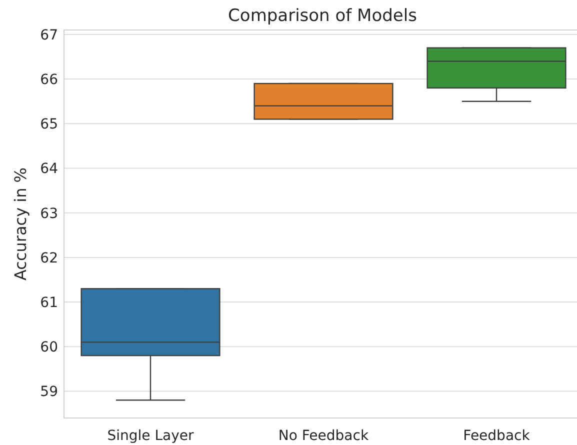 The image size is (577, 445). I want to click on y-tick-label: 65, so click(49, 124).